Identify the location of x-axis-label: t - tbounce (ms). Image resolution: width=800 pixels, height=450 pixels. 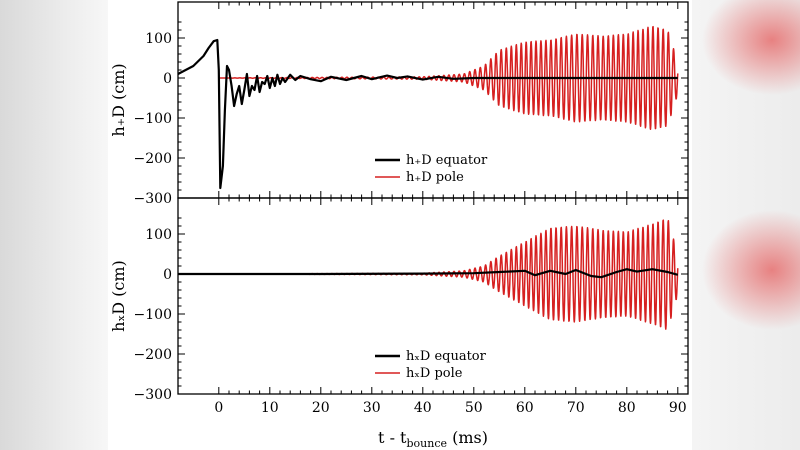
(433, 439).